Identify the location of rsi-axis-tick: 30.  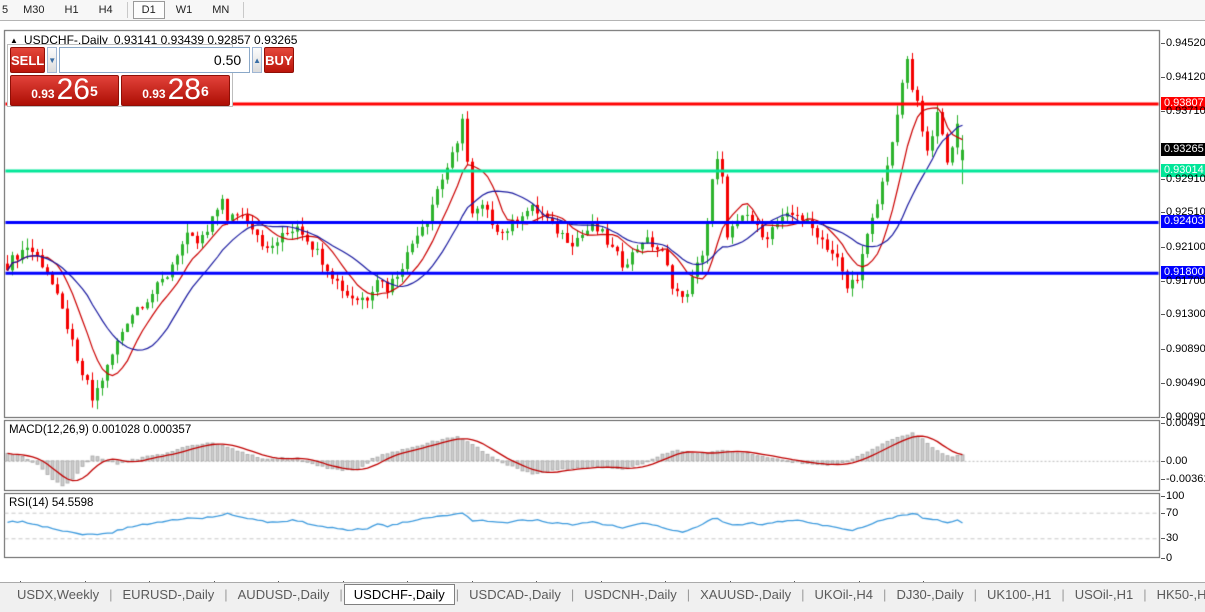
(1169, 538).